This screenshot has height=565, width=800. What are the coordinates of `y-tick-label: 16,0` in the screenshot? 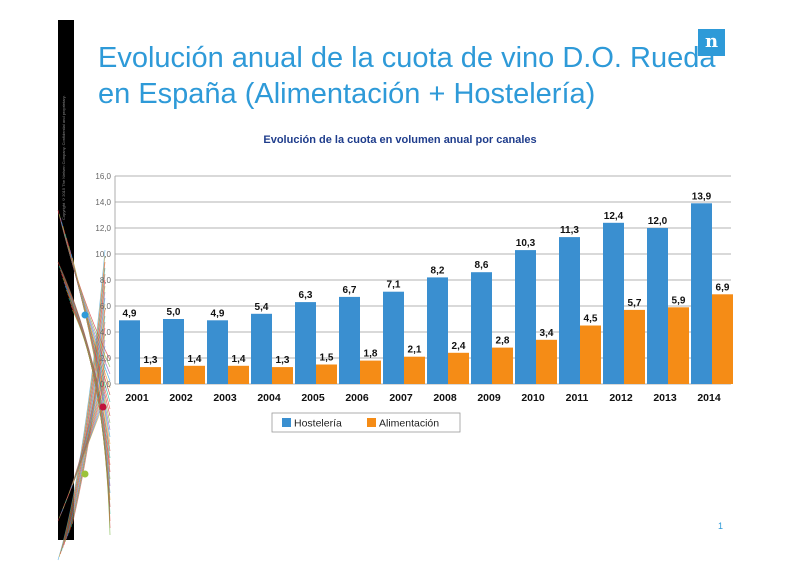 It's located at (103, 176).